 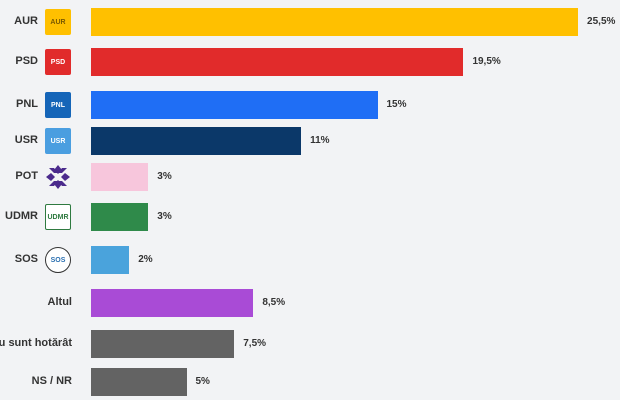 I want to click on value-label-aur: 25,5%, so click(x=601, y=21).